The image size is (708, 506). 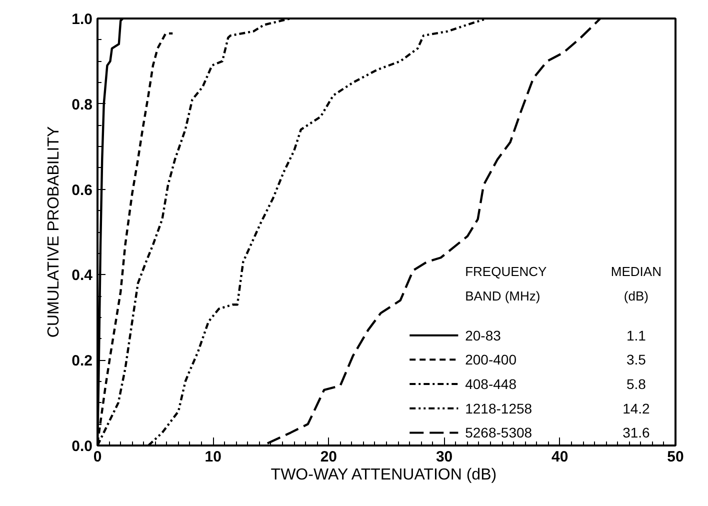 I want to click on y-tick-label: 0.6, so click(x=82, y=190).